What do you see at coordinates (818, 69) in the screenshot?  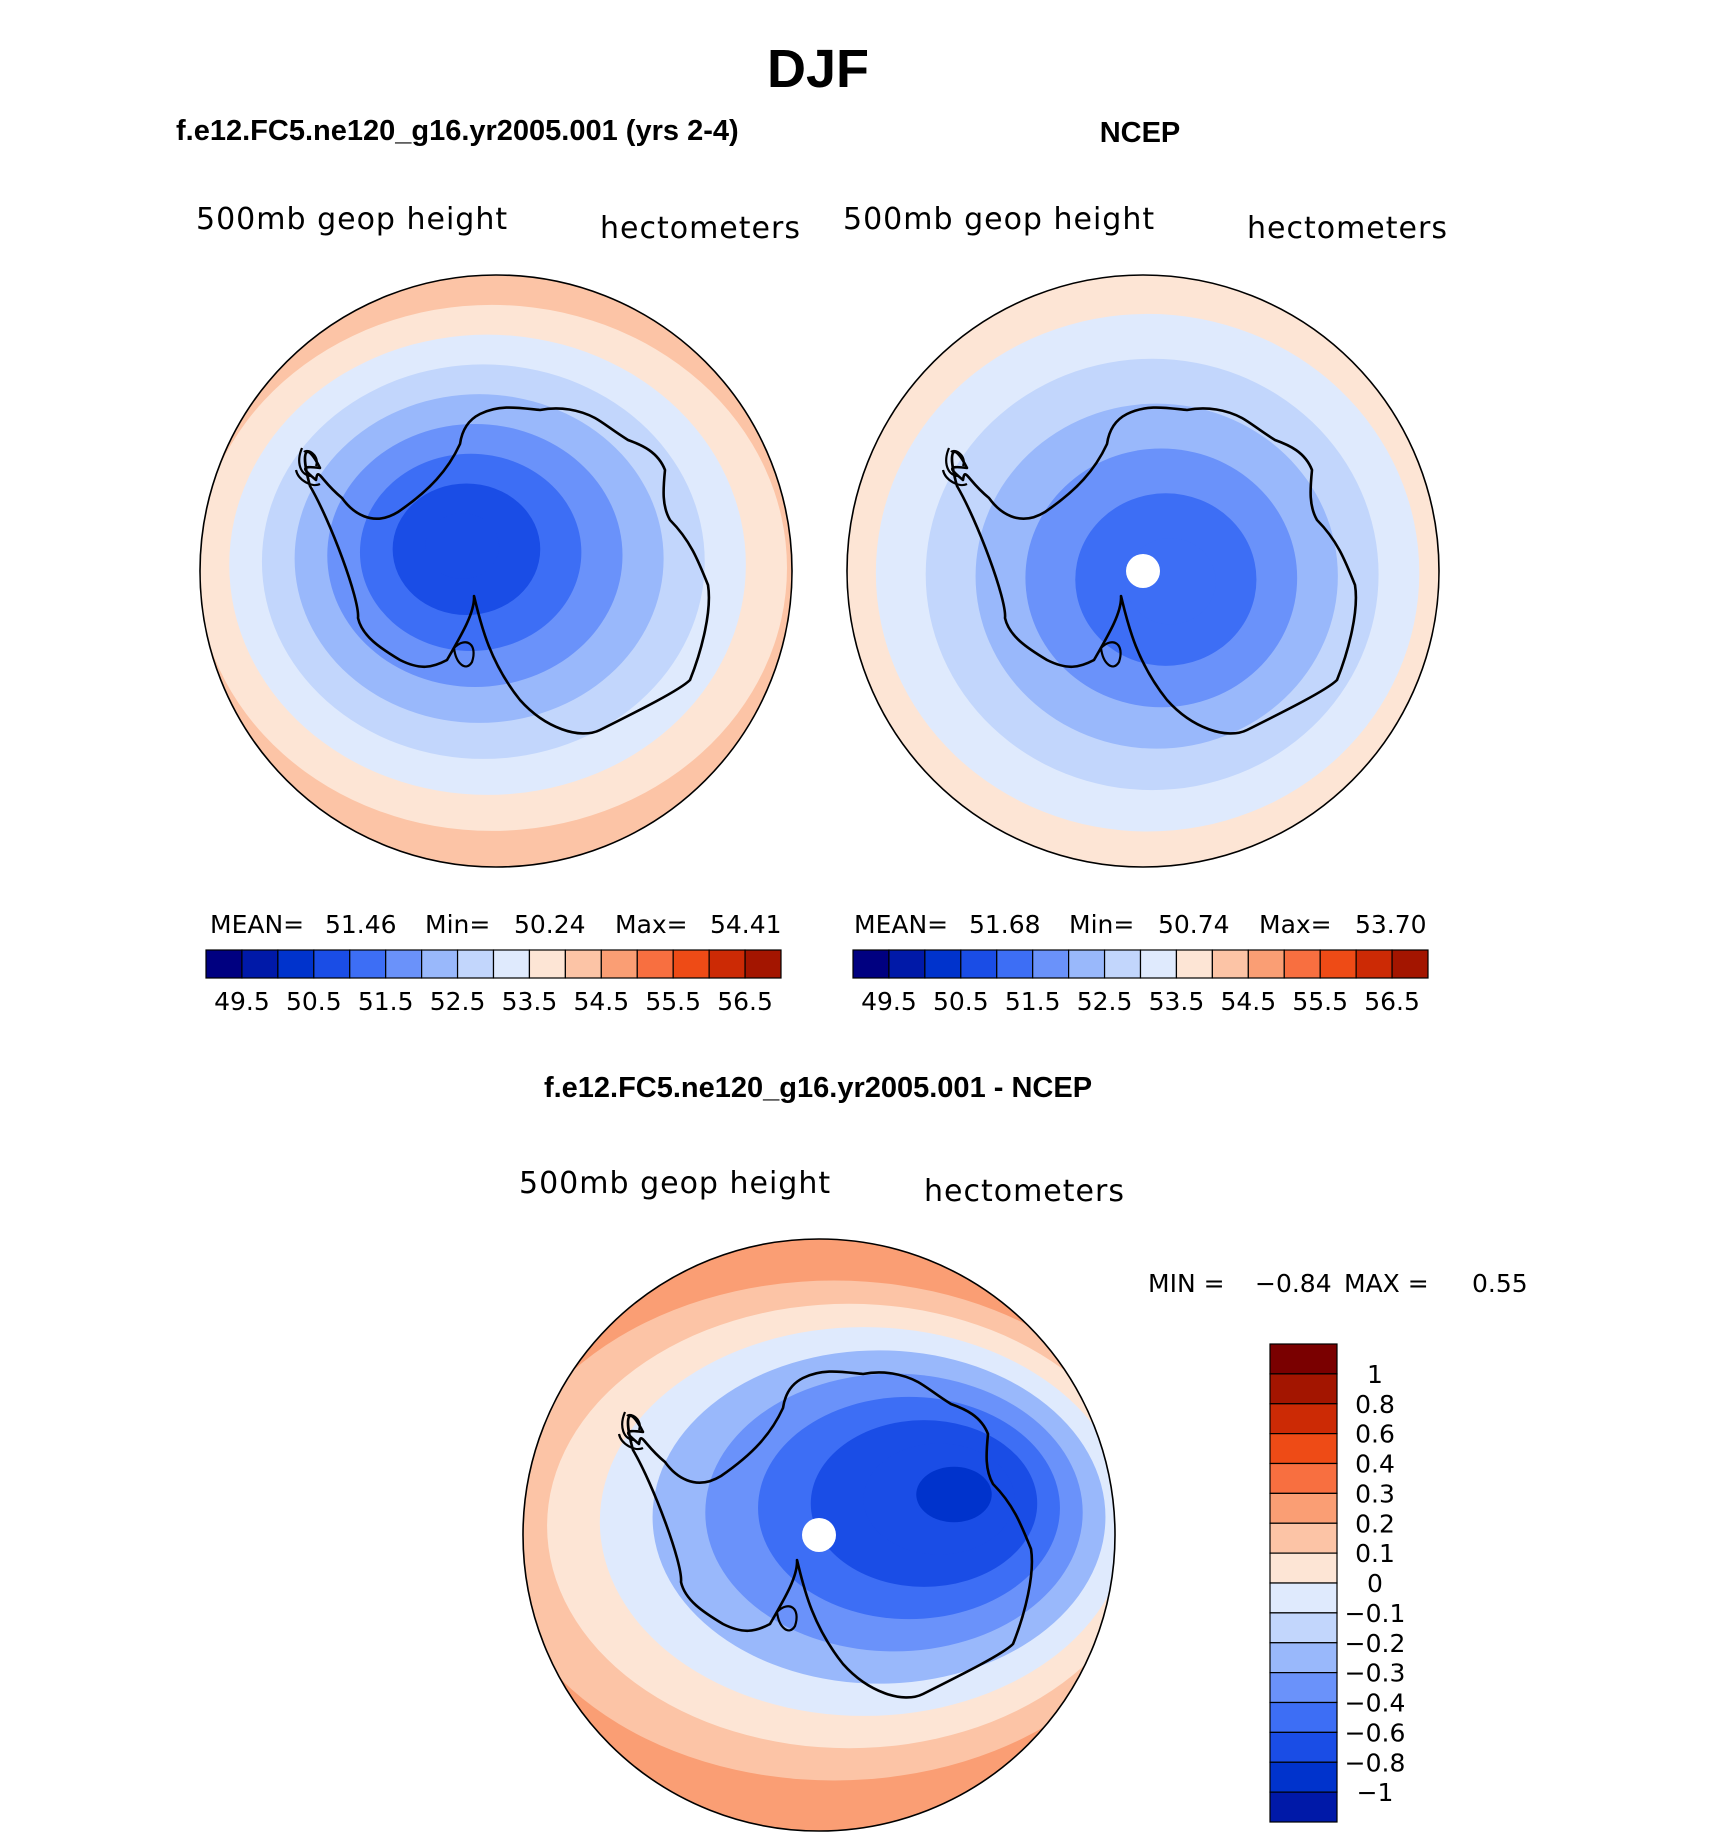 I see `page-title: DJF` at bounding box center [818, 69].